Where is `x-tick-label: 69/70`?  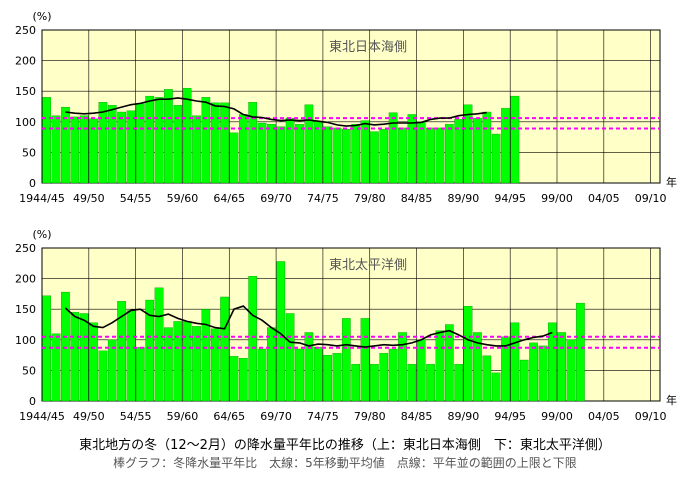
x-tick-label: 69/70 is located at coordinates (276, 416).